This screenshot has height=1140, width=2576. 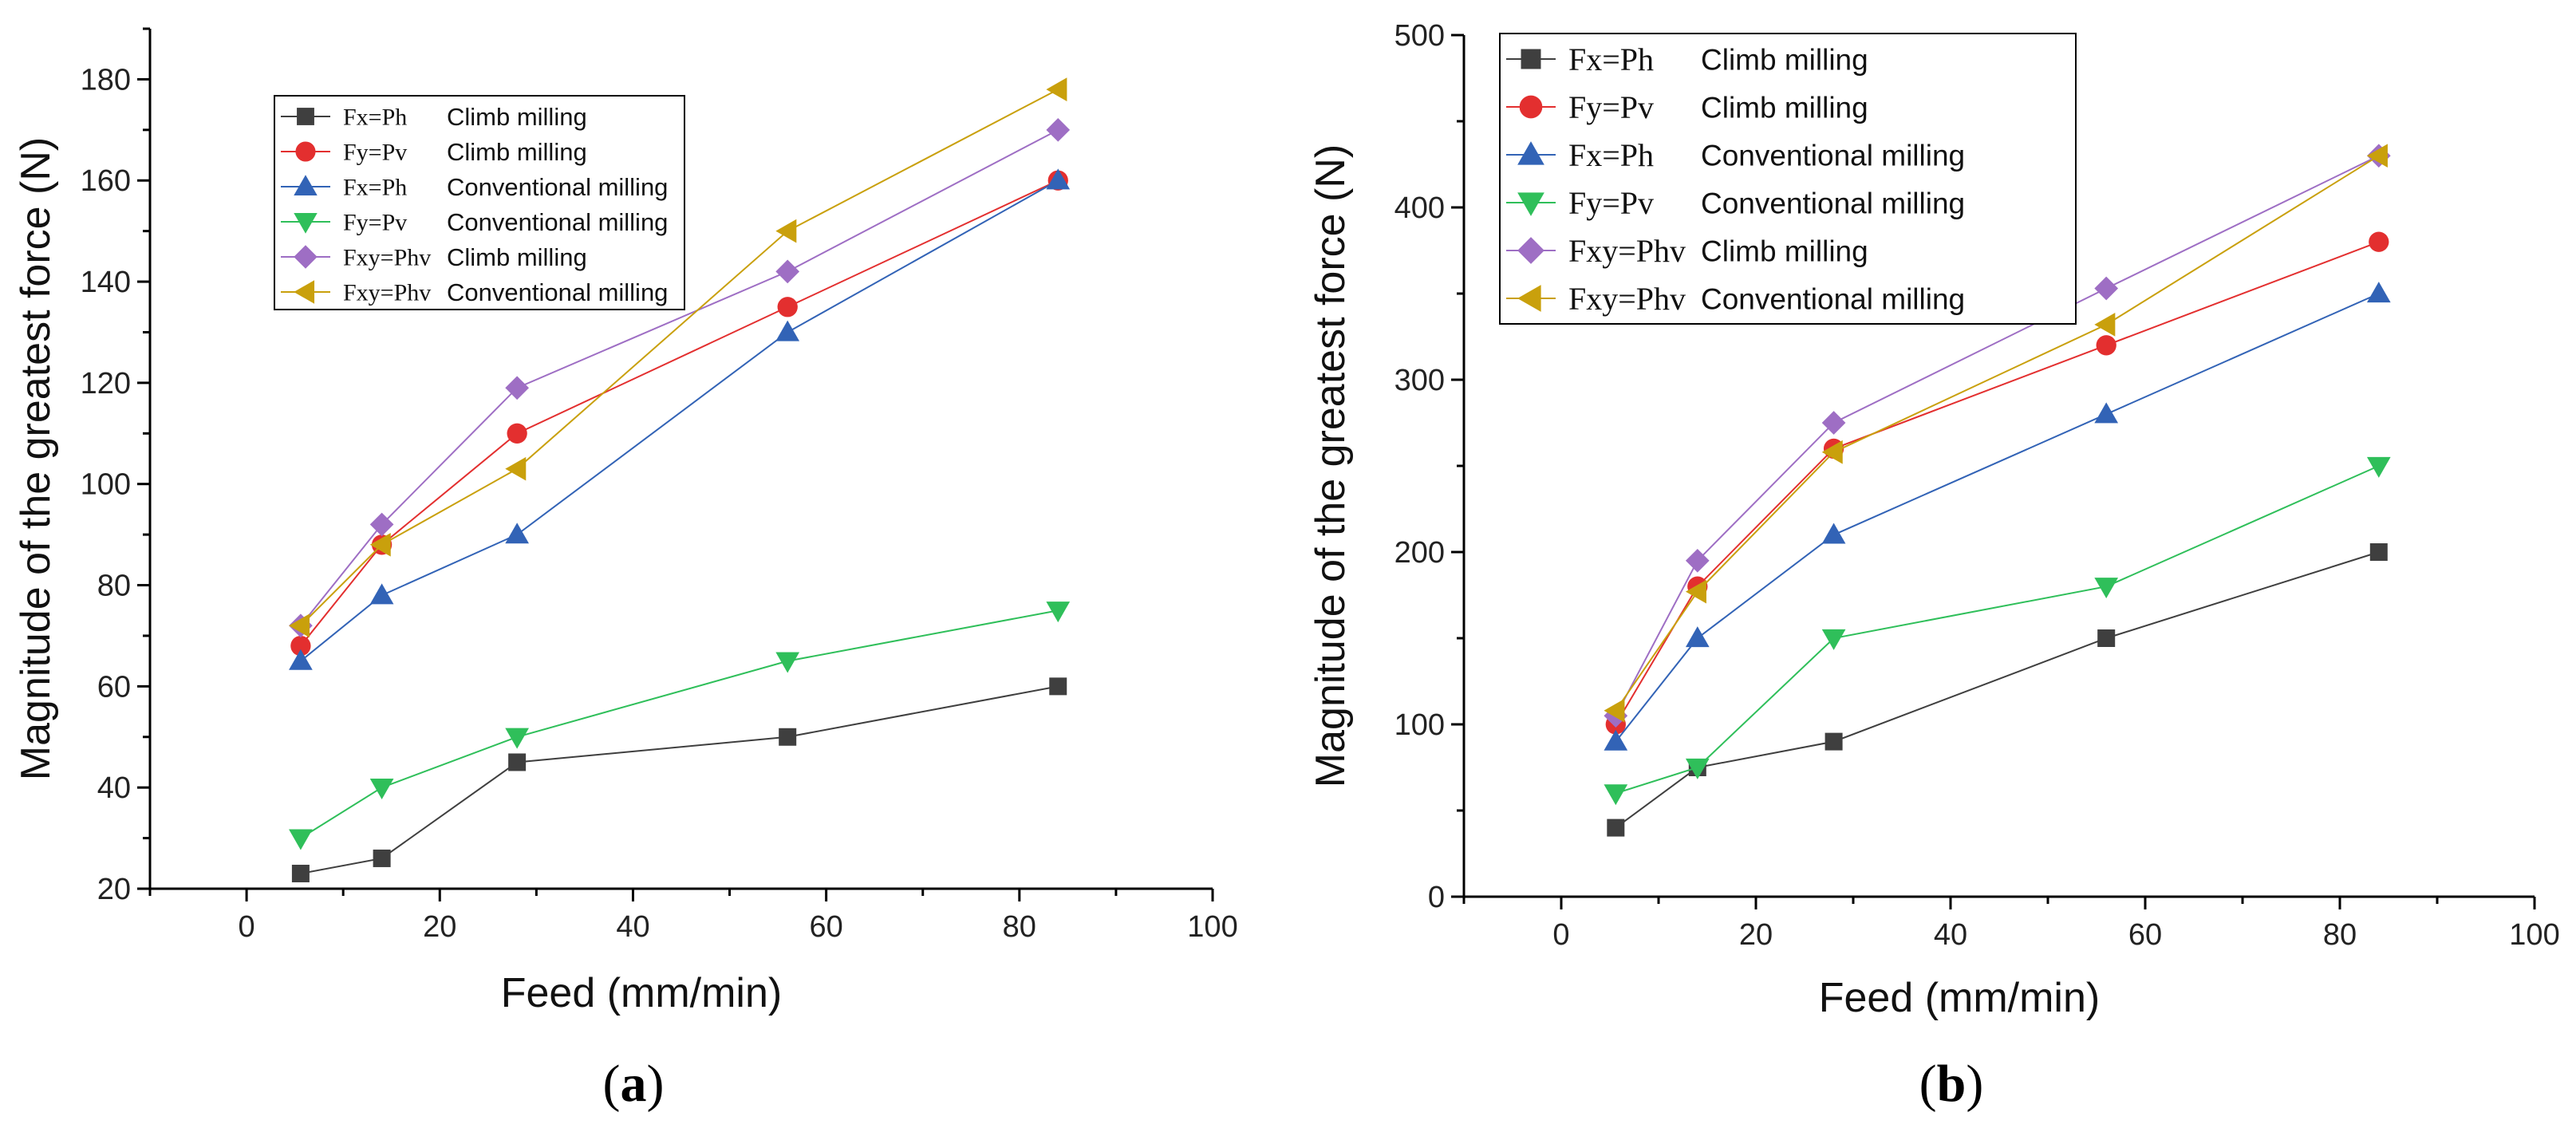 I want to click on legend-entry: Fy=Pv Climb milling, so click(x=434, y=152).